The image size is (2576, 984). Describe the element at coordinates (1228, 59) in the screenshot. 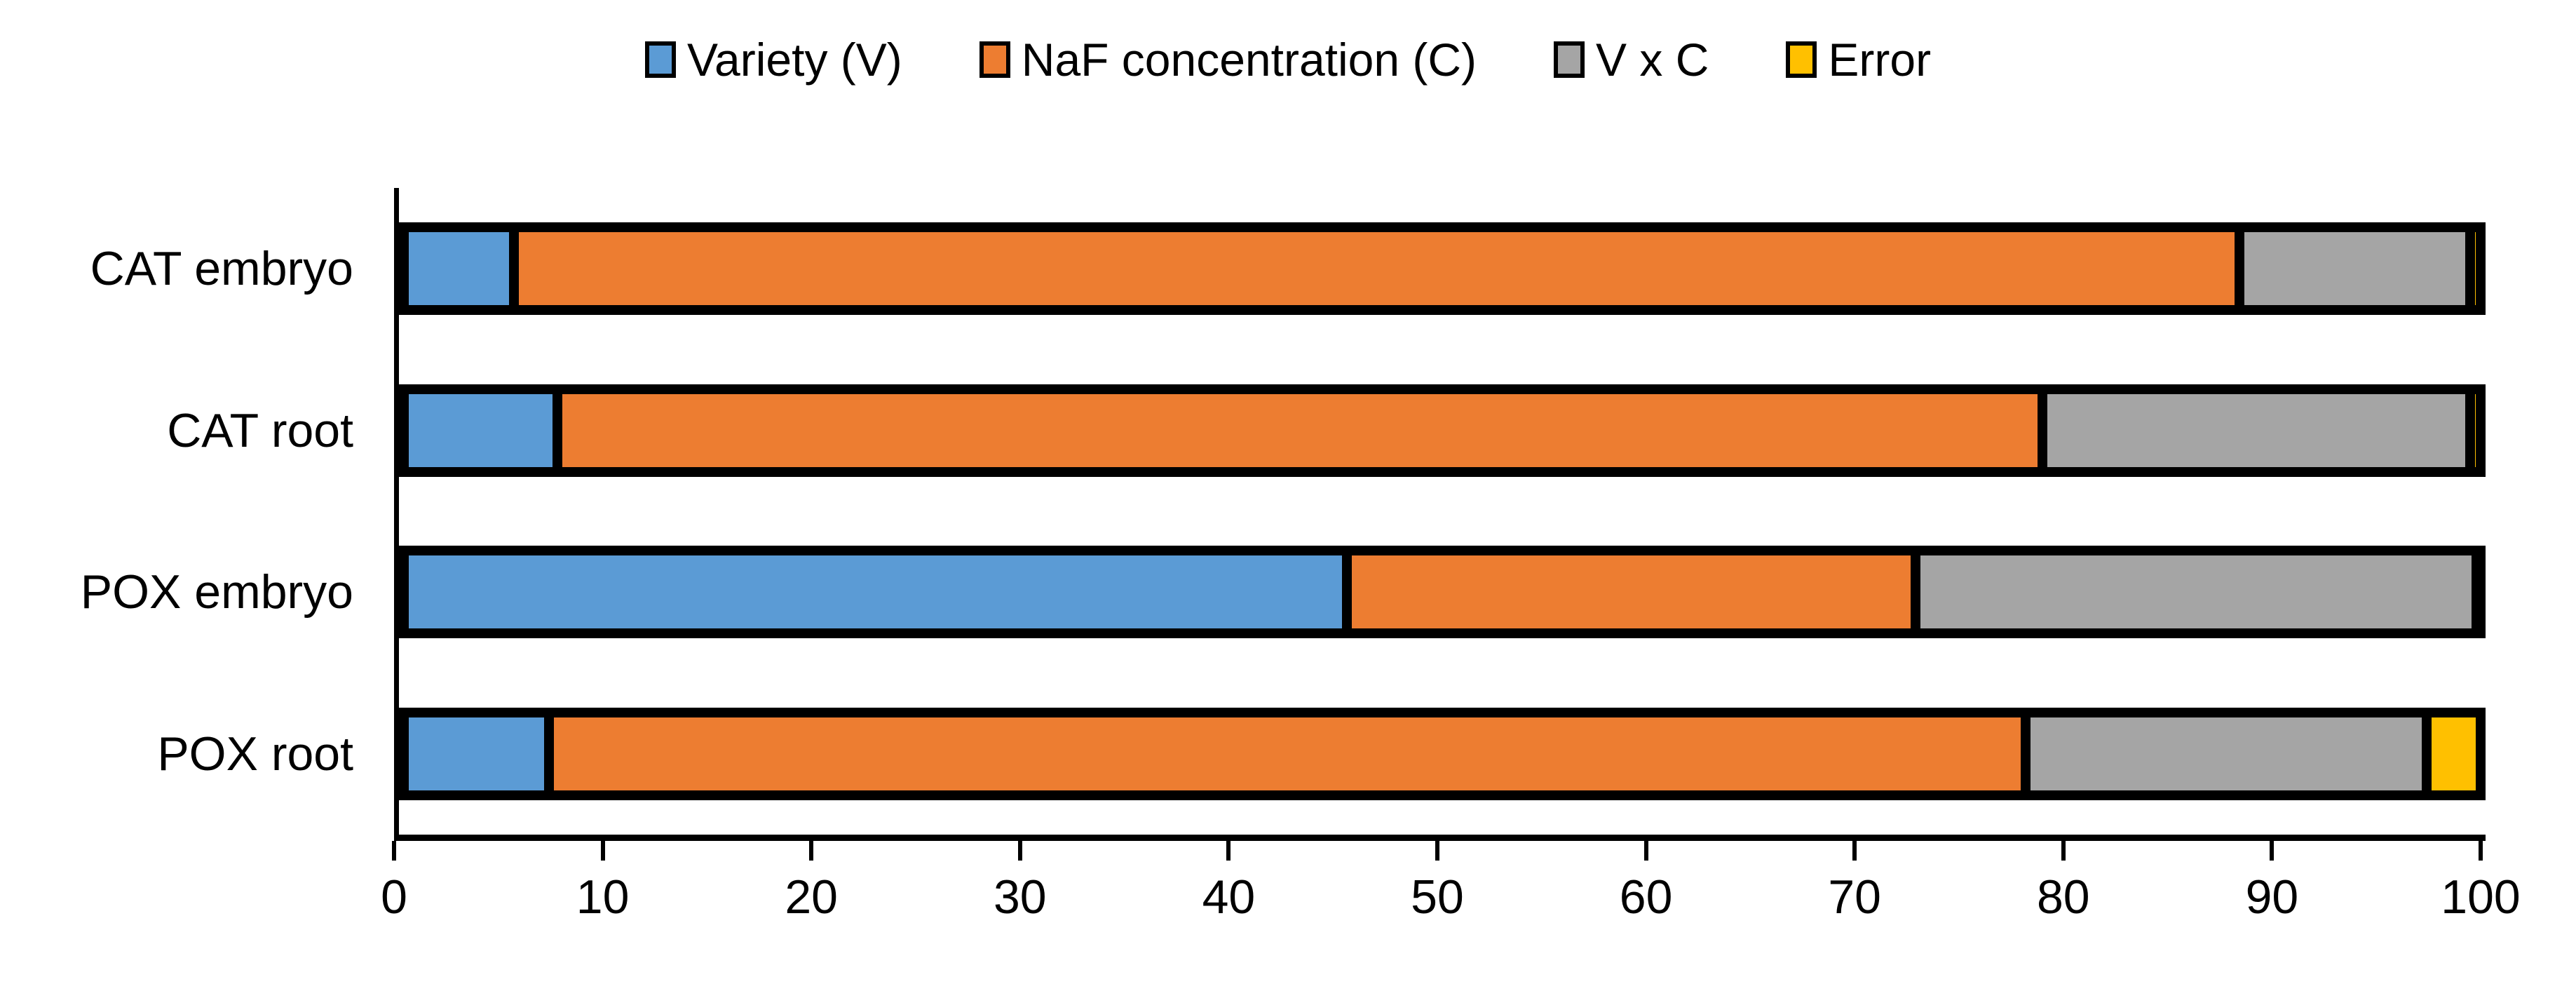

I see `legend-item-naf-concentration: NaF concentration (C)` at that location.